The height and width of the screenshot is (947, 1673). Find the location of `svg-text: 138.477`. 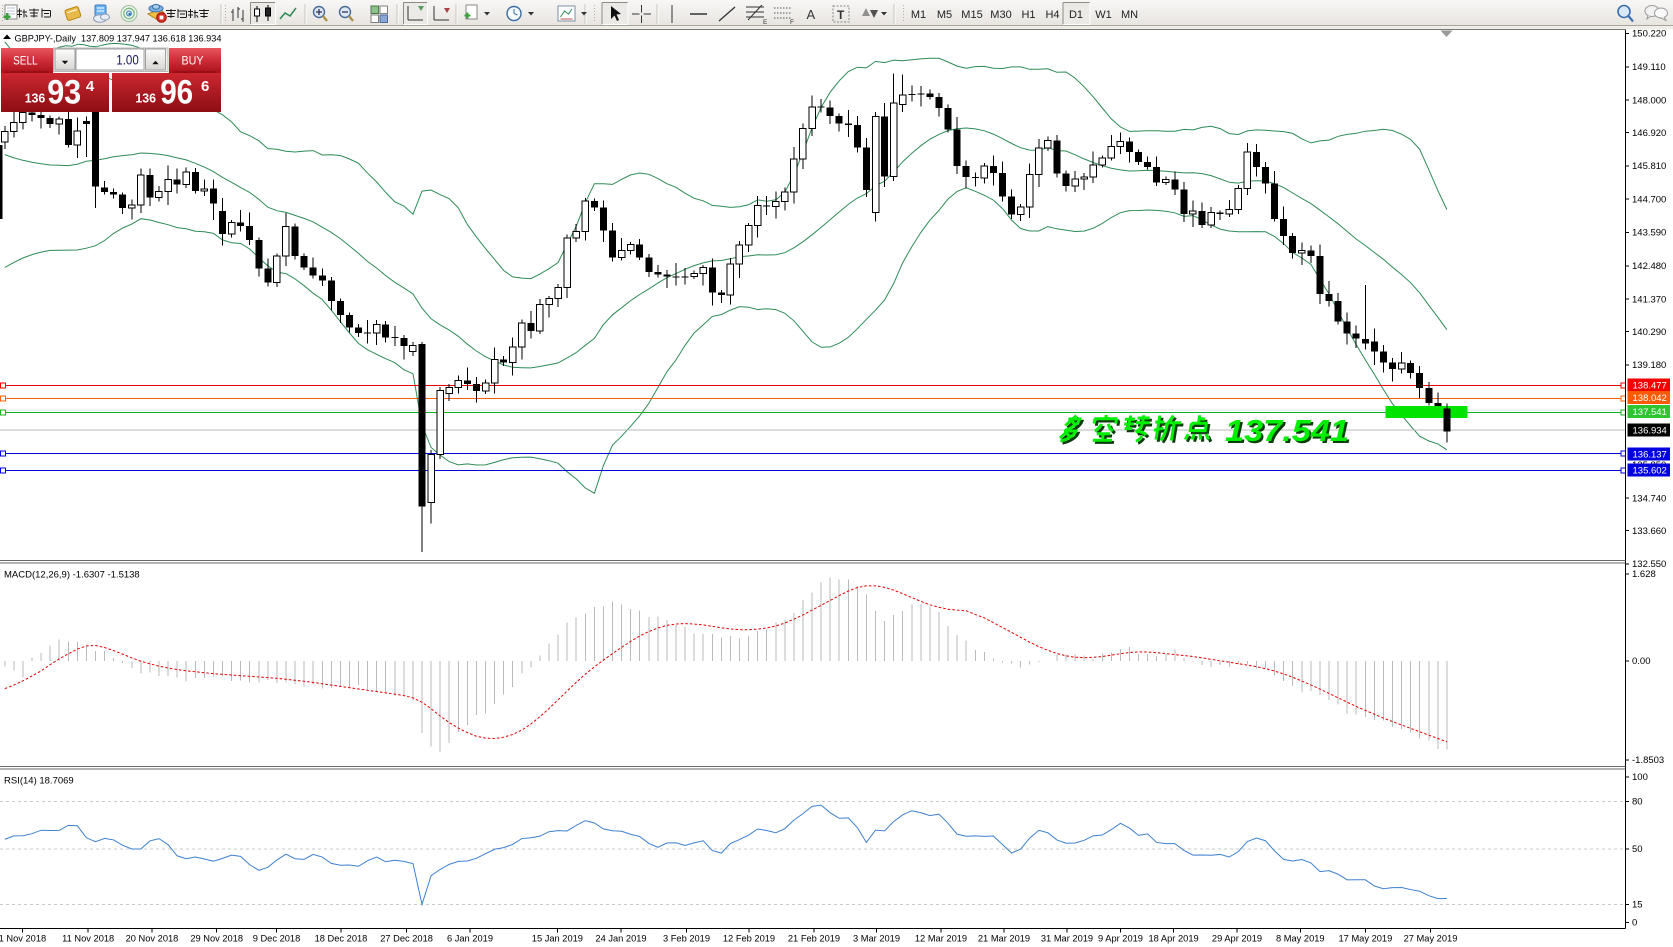

svg-text: 138.477 is located at coordinates (1650, 386).